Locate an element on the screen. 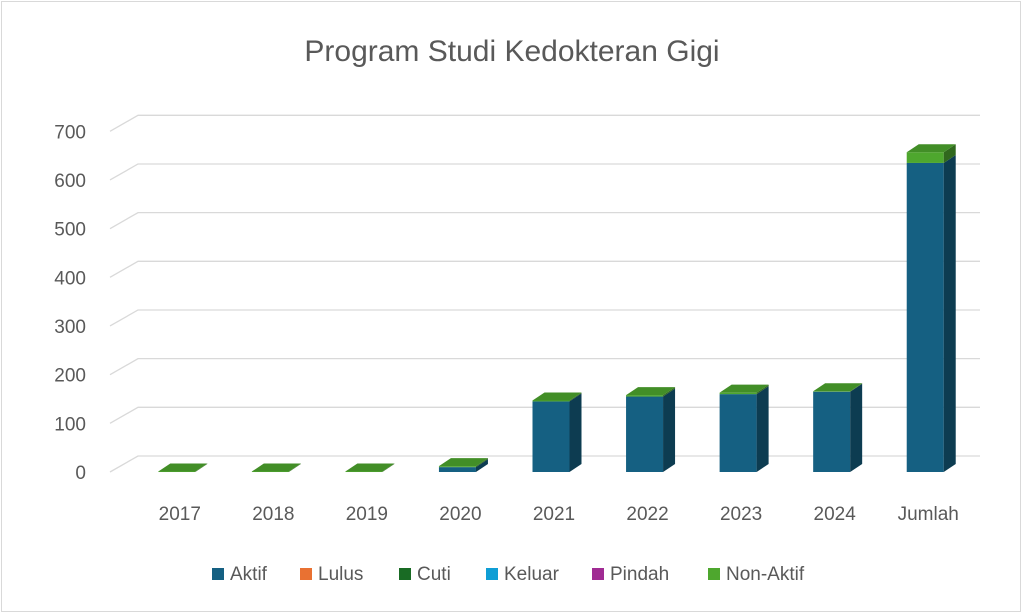  x-tick-label: 2020 is located at coordinates (460, 514).